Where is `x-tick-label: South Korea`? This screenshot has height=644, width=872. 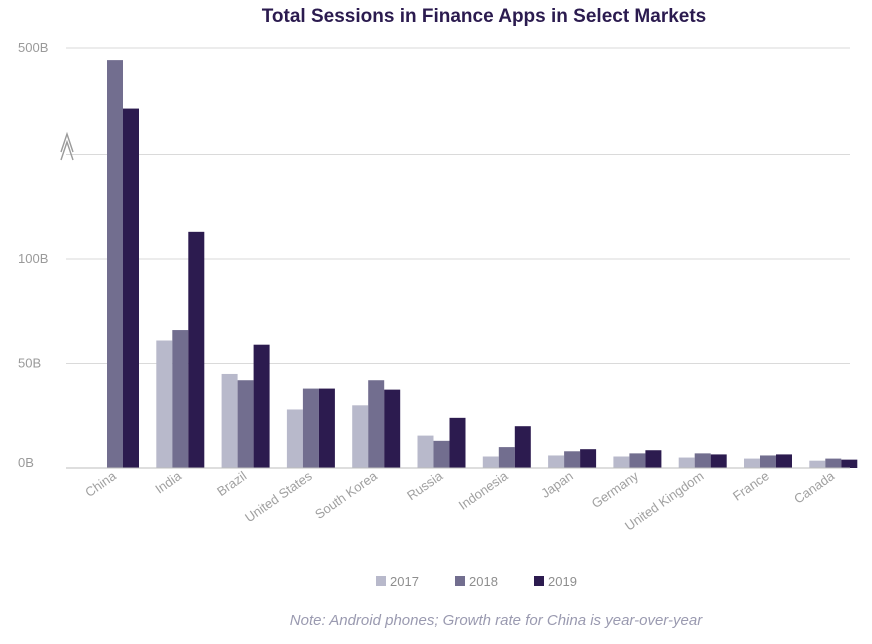 x-tick-label: South Korea is located at coordinates (346, 495).